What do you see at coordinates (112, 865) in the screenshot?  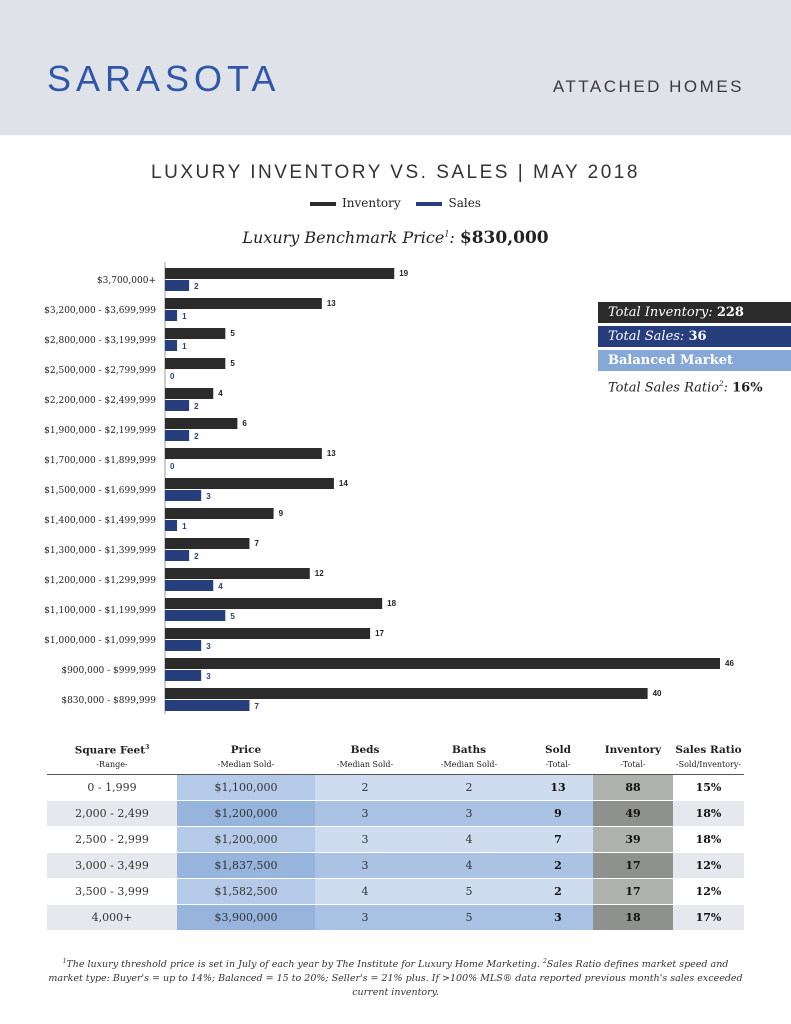 I see `table-cell: 3,000 - 3,499` at bounding box center [112, 865].